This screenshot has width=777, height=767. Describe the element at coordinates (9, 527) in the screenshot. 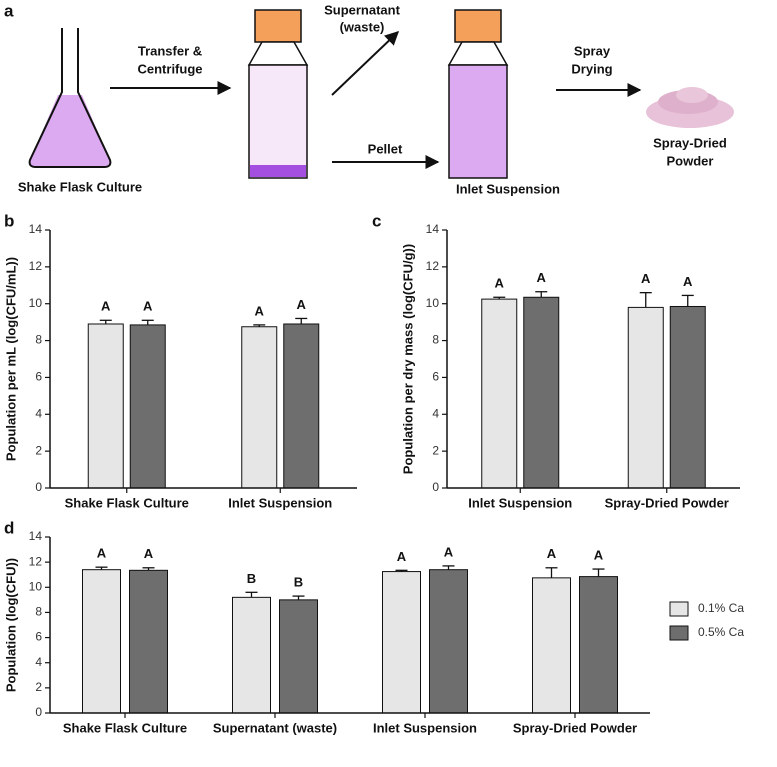

I see `panel-label: d` at that location.